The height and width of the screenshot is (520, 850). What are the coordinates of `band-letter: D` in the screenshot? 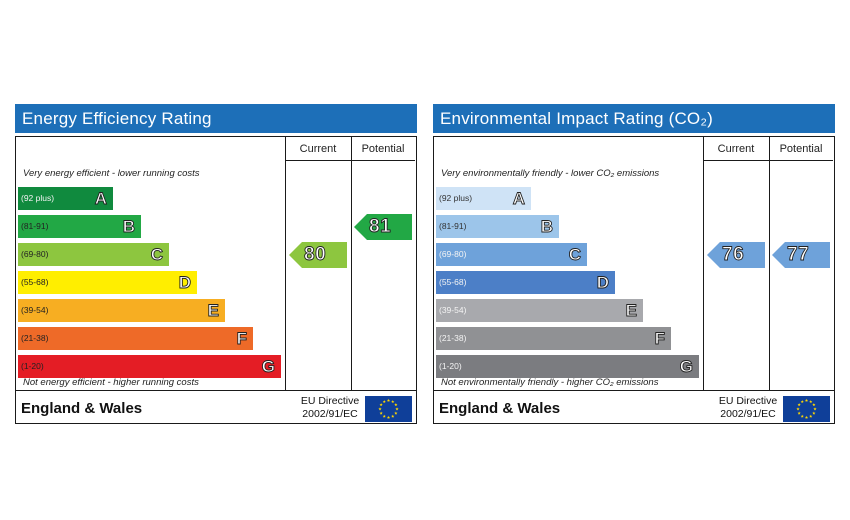 It's located at (184, 283).